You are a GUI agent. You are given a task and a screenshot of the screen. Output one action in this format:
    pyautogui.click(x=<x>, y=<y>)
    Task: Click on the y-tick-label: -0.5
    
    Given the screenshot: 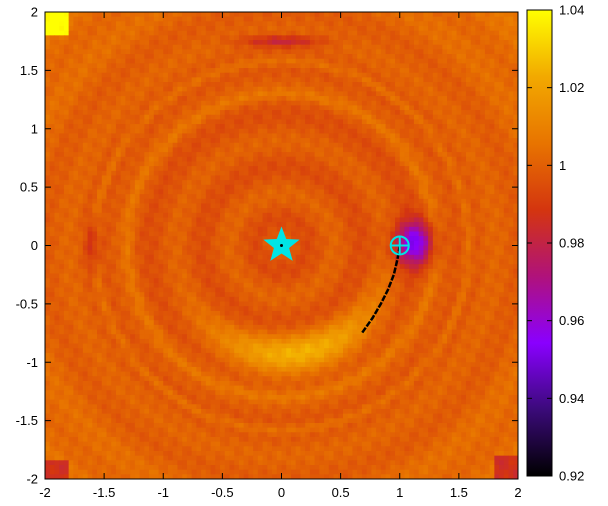 What is the action you would take?
    pyautogui.click(x=27, y=303)
    